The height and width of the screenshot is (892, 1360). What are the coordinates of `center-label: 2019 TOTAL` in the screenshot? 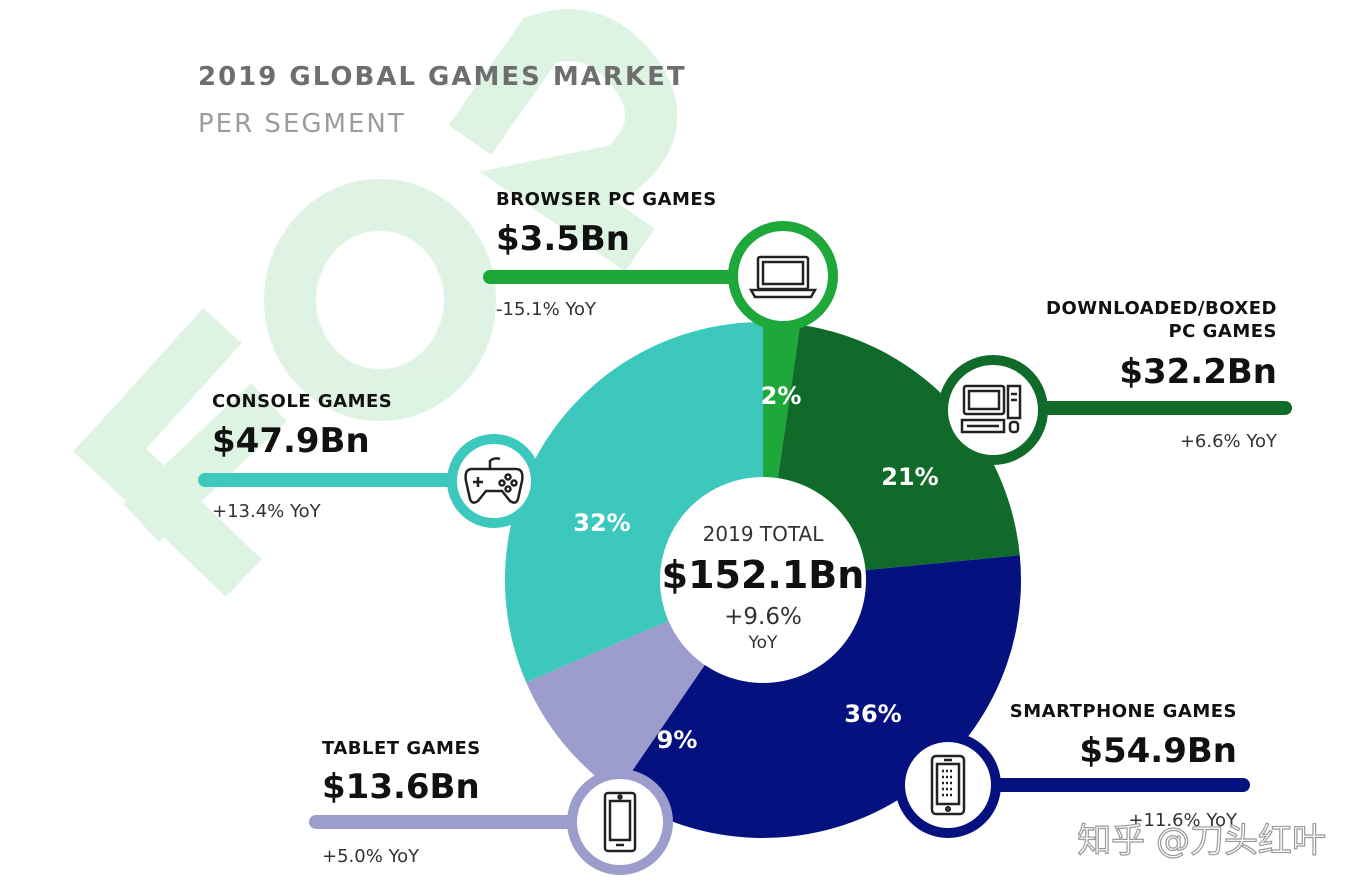 It's located at (764, 534).